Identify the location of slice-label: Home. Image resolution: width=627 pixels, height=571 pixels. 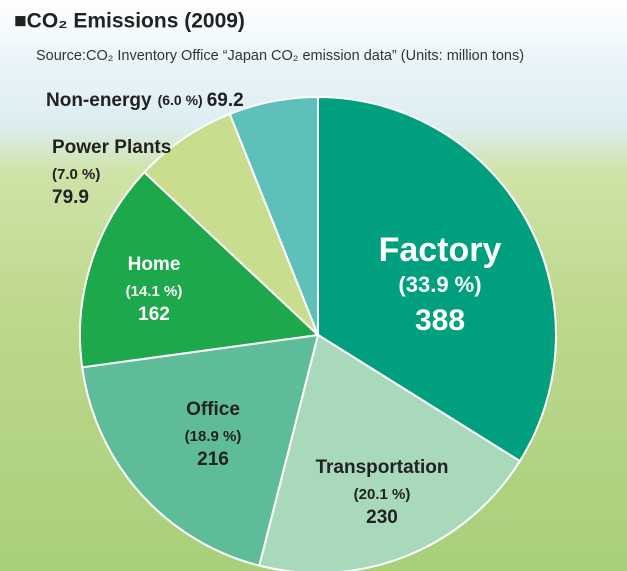
(154, 264).